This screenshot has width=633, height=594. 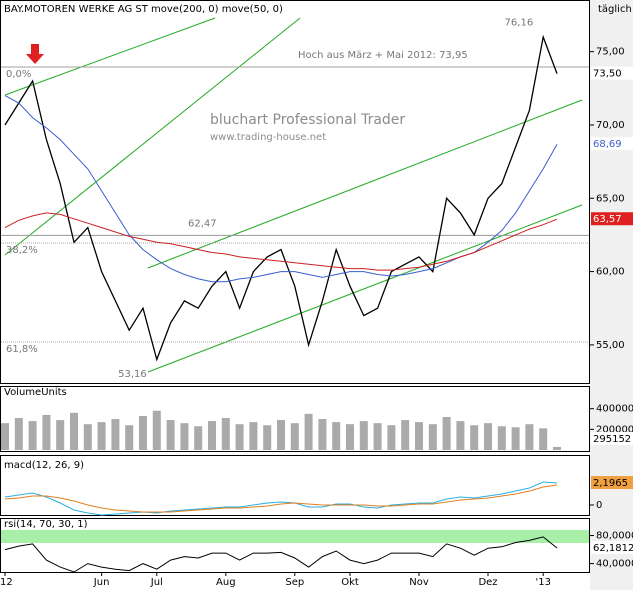 I want to click on x-tick-label: '13, so click(x=542, y=582).